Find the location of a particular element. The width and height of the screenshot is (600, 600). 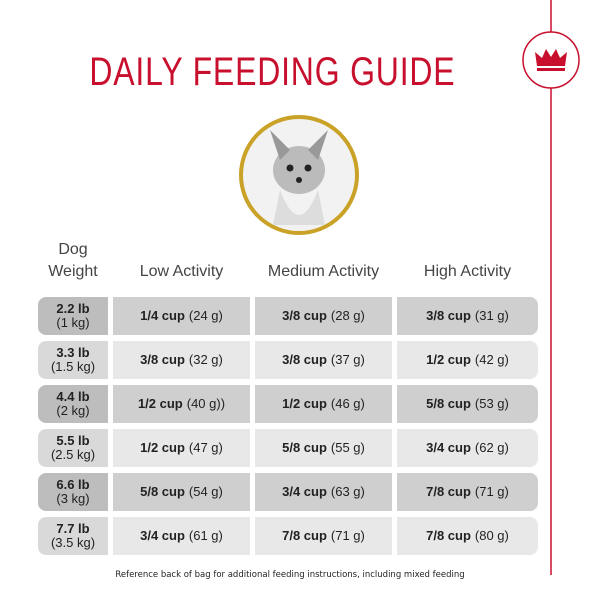

weight-kg: (2 kg) is located at coordinates (73, 410).